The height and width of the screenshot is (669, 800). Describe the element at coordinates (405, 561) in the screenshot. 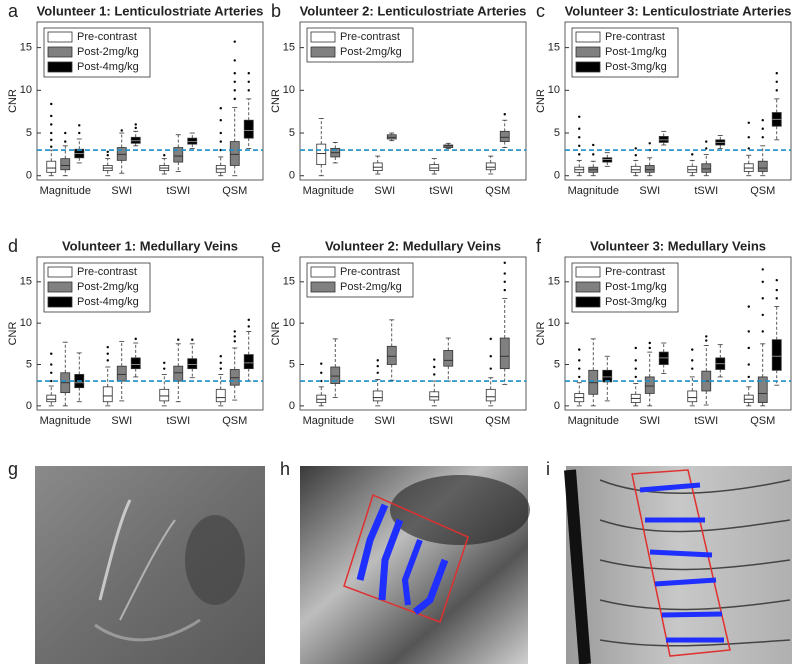

I see `image-h: h` at that location.